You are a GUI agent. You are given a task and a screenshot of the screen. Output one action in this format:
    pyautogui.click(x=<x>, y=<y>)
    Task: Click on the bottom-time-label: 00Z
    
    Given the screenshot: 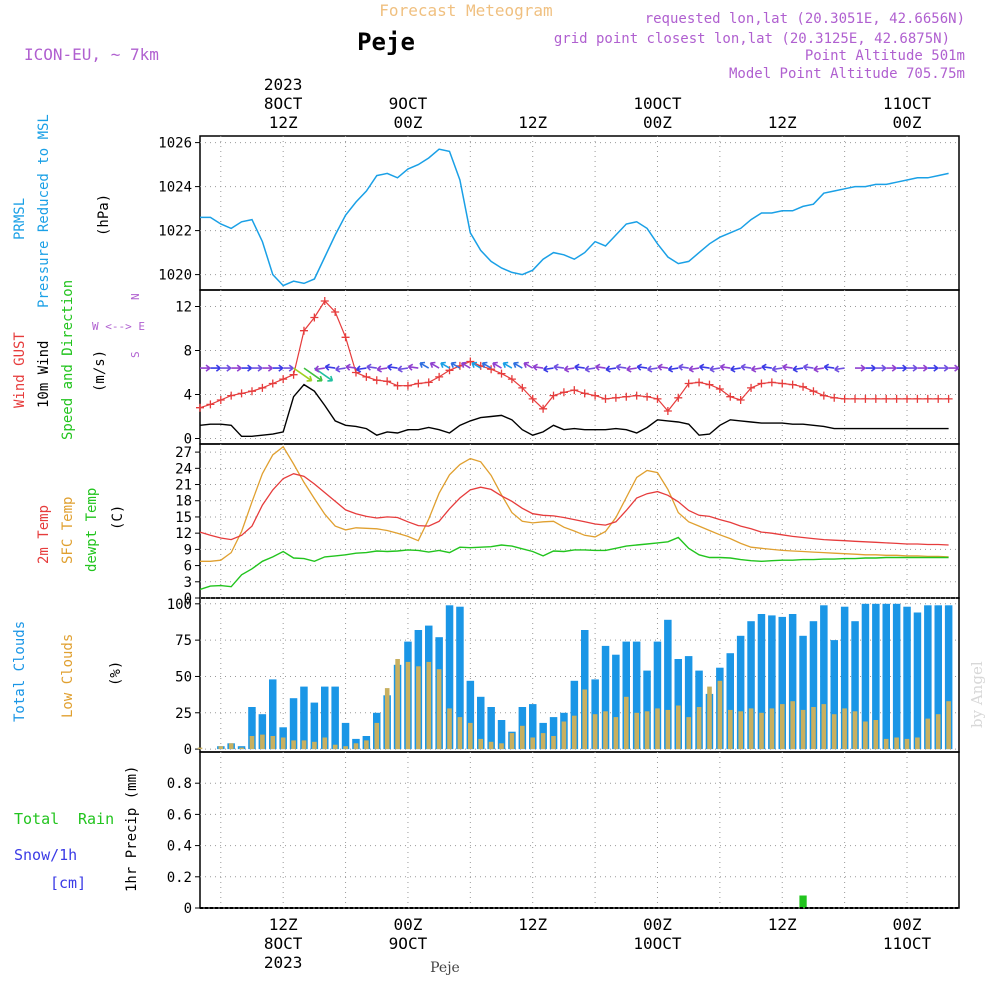 What is the action you would take?
    pyautogui.click(x=407, y=924)
    